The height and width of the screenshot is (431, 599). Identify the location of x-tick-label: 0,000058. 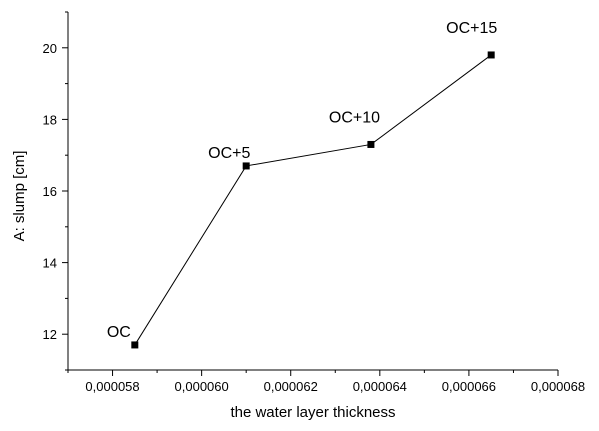
(112, 386).